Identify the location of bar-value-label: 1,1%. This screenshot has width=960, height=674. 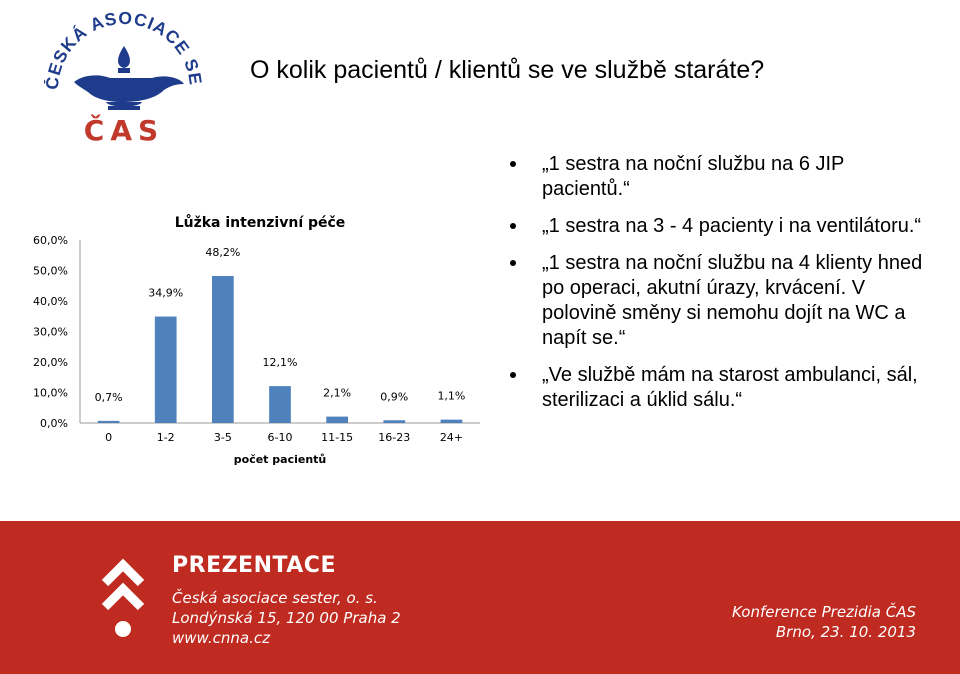
(451, 396).